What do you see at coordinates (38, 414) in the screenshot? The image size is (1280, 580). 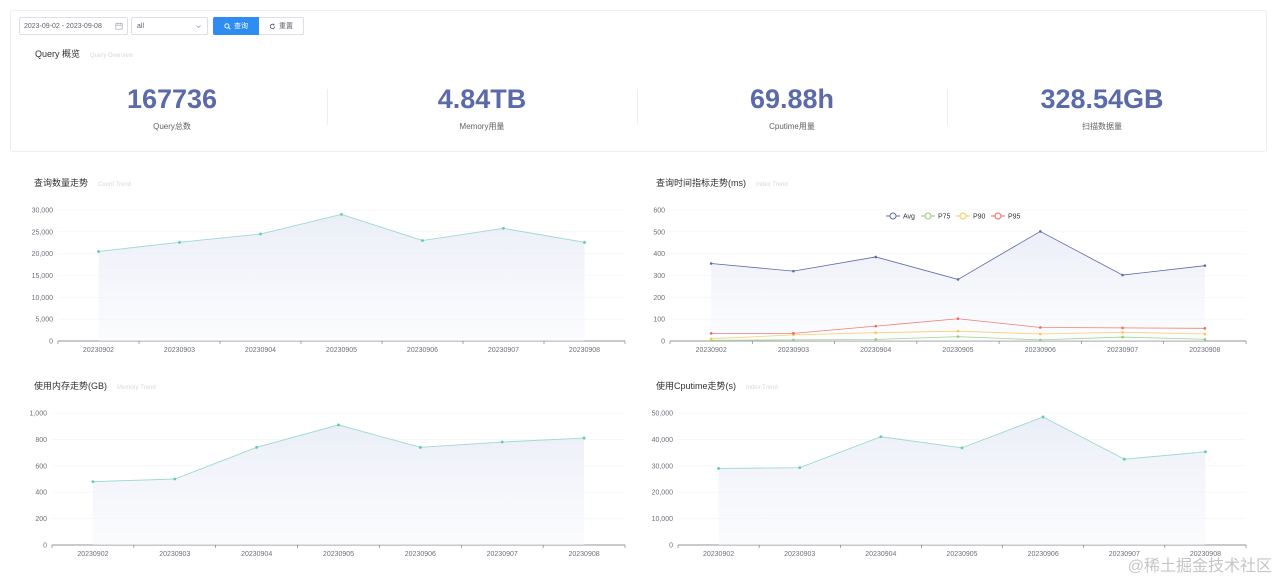 I see `y-tick-label: 1,000` at bounding box center [38, 414].